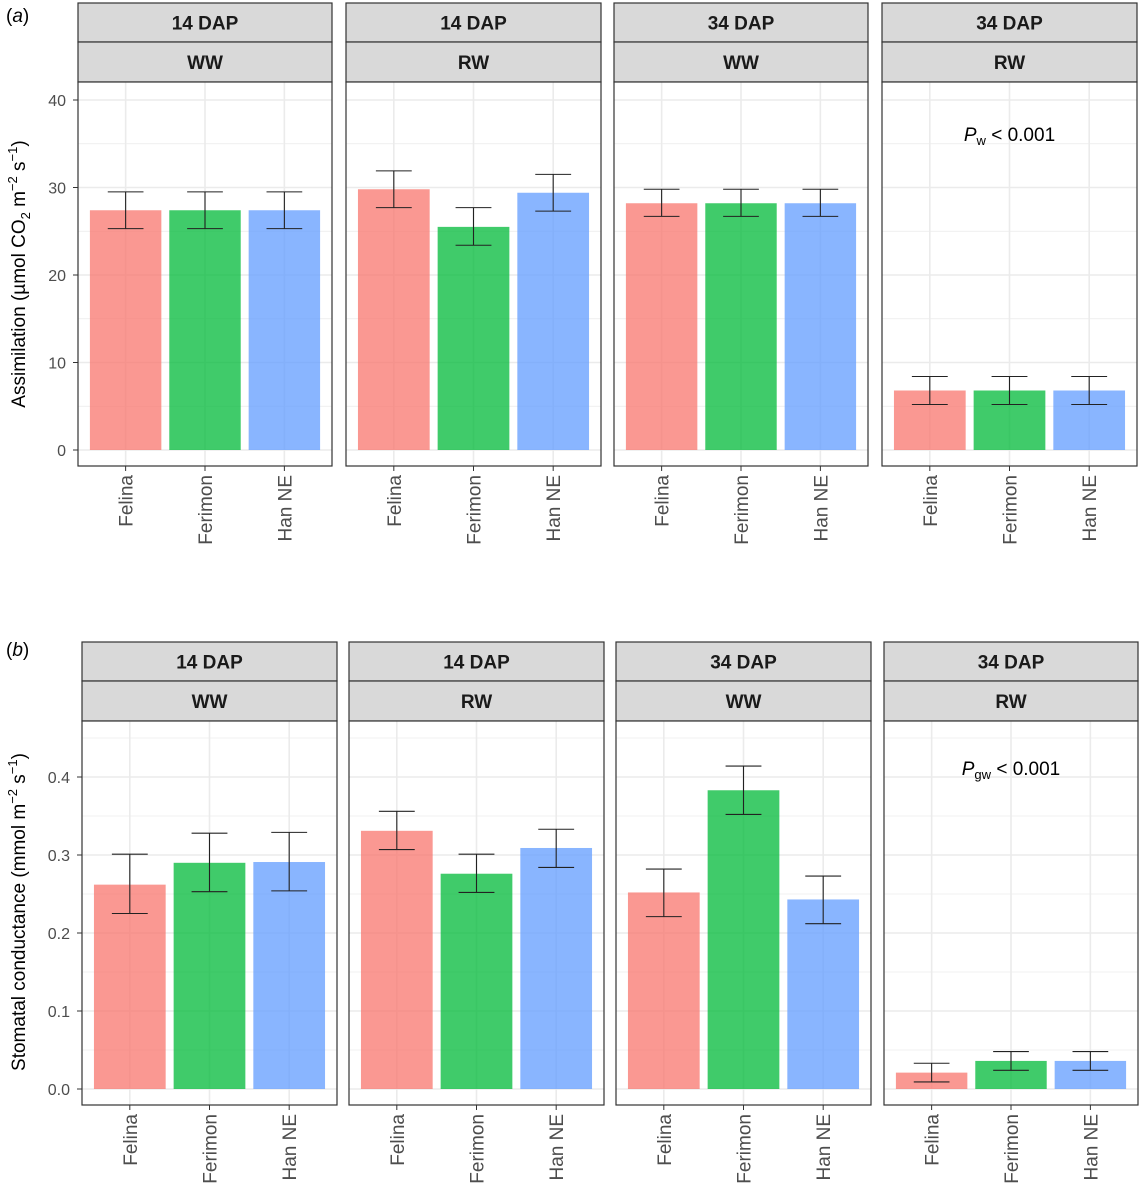 This screenshot has height=1200, width=1140. I want to click on y-tick-label: 10, so click(57, 364).